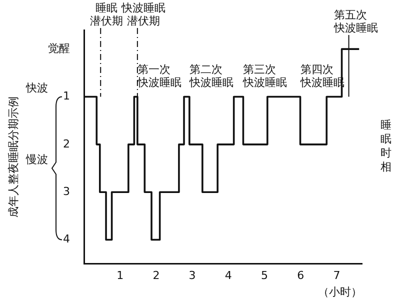 This screenshot has width=400, height=299. I want to click on text: 慢波, so click(36, 159).